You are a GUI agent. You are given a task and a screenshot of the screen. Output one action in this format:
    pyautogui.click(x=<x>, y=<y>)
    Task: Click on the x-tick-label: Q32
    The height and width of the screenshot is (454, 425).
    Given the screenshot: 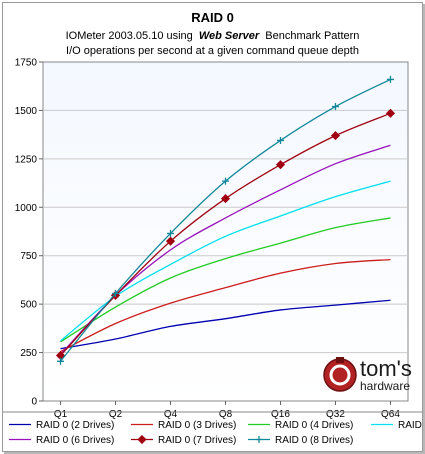 What is the action you would take?
    pyautogui.click(x=335, y=414)
    